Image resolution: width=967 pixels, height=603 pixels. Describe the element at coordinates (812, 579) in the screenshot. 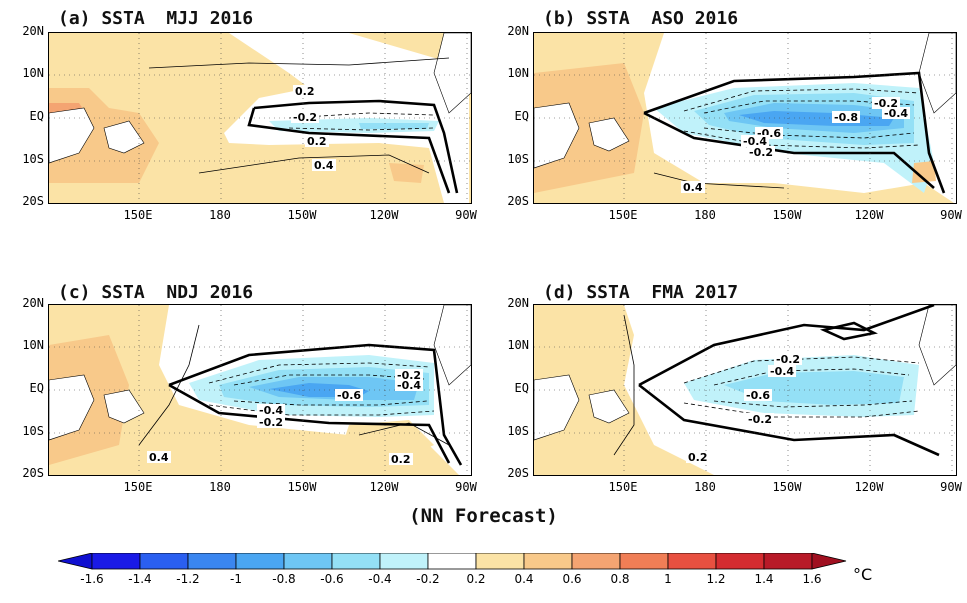

I see `colorbar-tick-label: 1.6` at that location.